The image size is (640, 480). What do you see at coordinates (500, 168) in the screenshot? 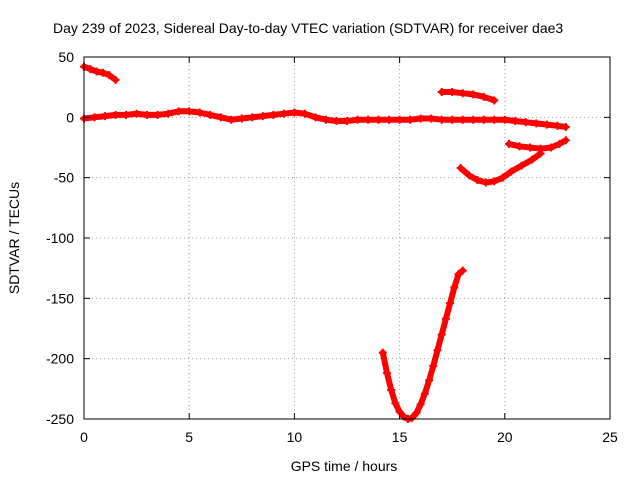
I see `series-late-arc-dip` at bounding box center [500, 168].